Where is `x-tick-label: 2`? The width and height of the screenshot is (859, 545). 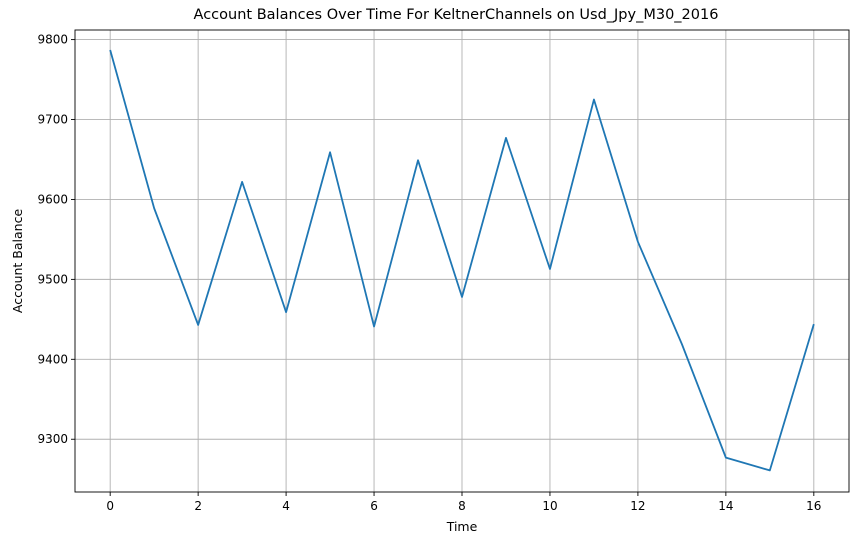
x-tick-label: 2 is located at coordinates (198, 506).